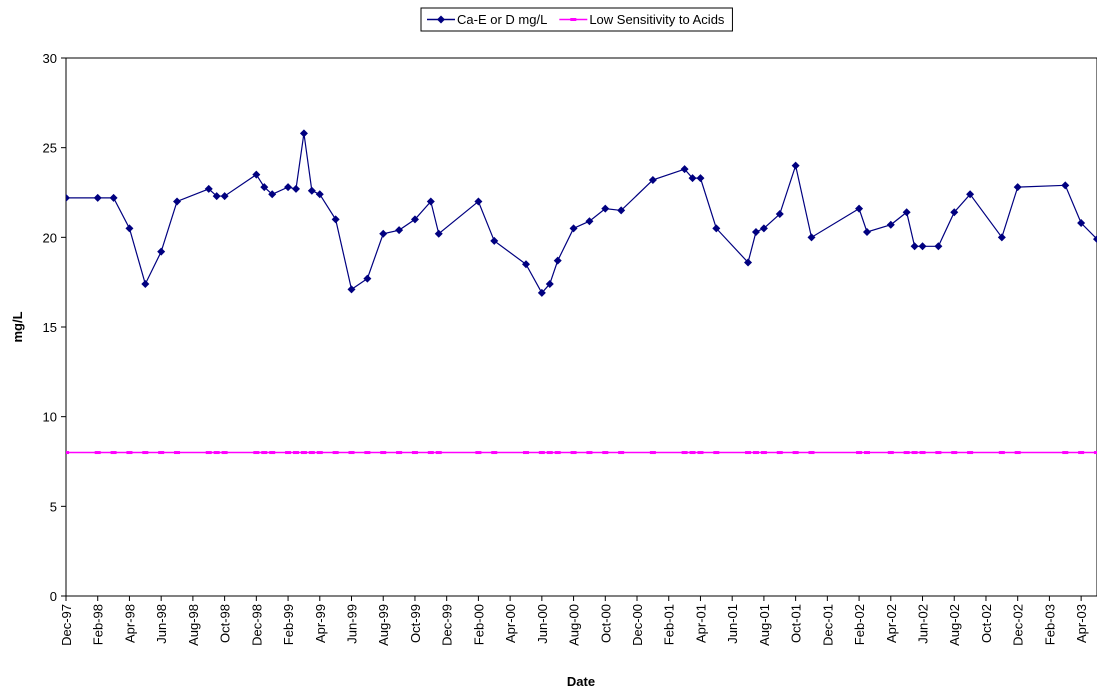 Image resolution: width=1097 pixels, height=699 pixels. What do you see at coordinates (669, 624) in the screenshot?
I see `x-tick-label: Feb-01` at bounding box center [669, 624].